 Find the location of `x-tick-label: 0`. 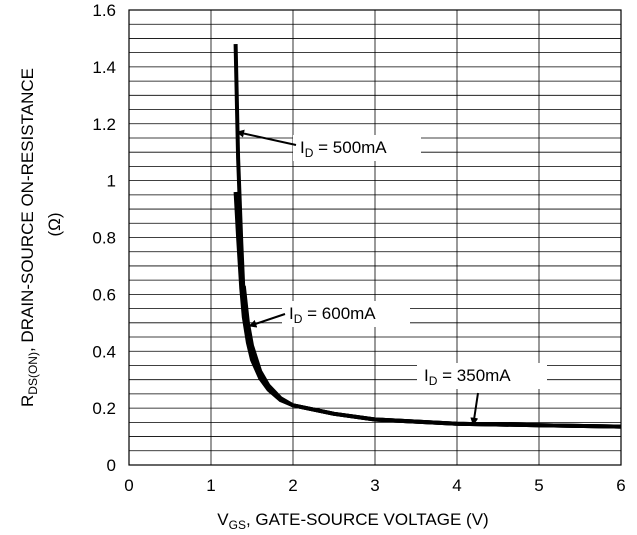

x-tick-label: 0 is located at coordinates (128, 485).